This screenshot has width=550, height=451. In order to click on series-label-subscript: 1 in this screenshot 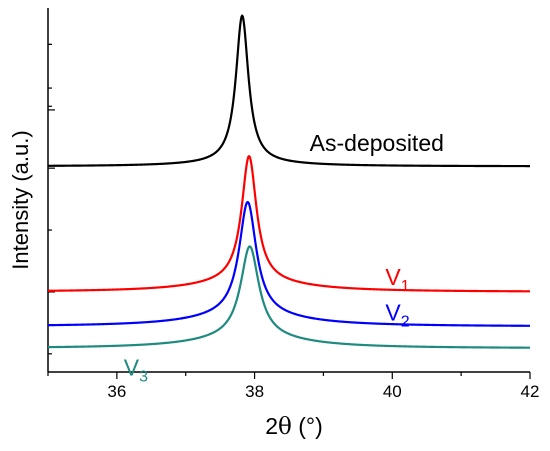, I will do `click(405, 286)`.